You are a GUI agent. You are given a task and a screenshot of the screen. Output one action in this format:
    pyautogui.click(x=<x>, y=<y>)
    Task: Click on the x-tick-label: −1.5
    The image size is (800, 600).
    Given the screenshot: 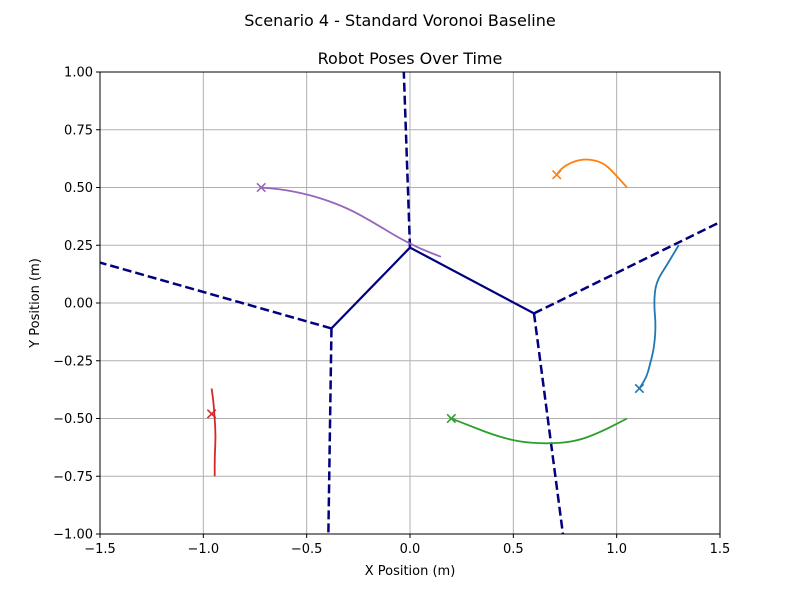 What is the action you would take?
    pyautogui.click(x=100, y=549)
    